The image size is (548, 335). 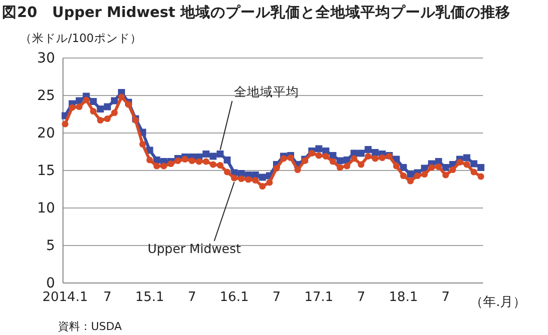 What do you see at coordinates (46, 58) in the screenshot?
I see `y-tick-label: 30` at bounding box center [46, 58].